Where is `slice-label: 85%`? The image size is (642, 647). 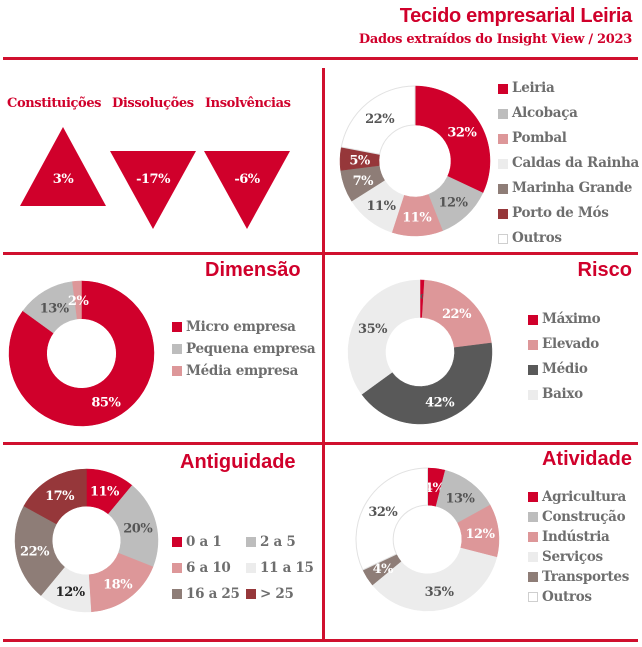 slice-label: 85% is located at coordinates (106, 402).